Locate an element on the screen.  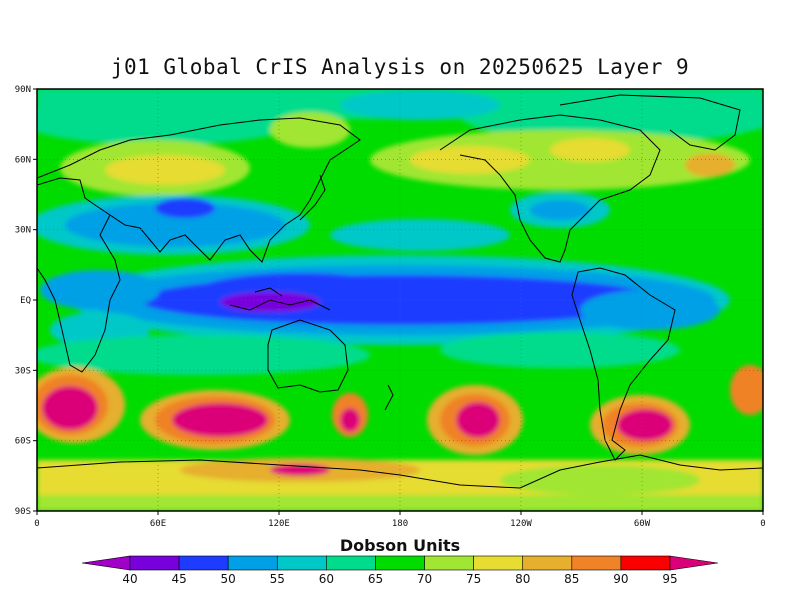
lat-tick-label: 60N is located at coordinates (23, 160).